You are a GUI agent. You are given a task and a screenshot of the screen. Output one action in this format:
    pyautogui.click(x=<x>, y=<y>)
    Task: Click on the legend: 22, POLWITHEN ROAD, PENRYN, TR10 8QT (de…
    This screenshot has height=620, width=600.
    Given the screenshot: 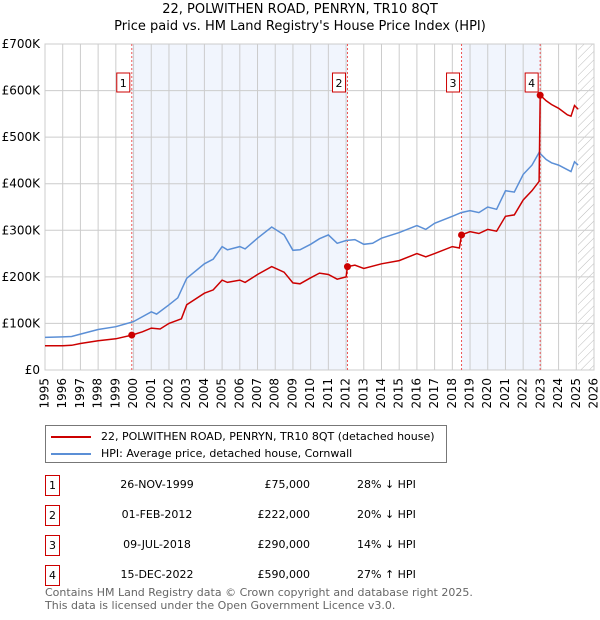 What is the action you would take?
    pyautogui.click(x=246, y=444)
    